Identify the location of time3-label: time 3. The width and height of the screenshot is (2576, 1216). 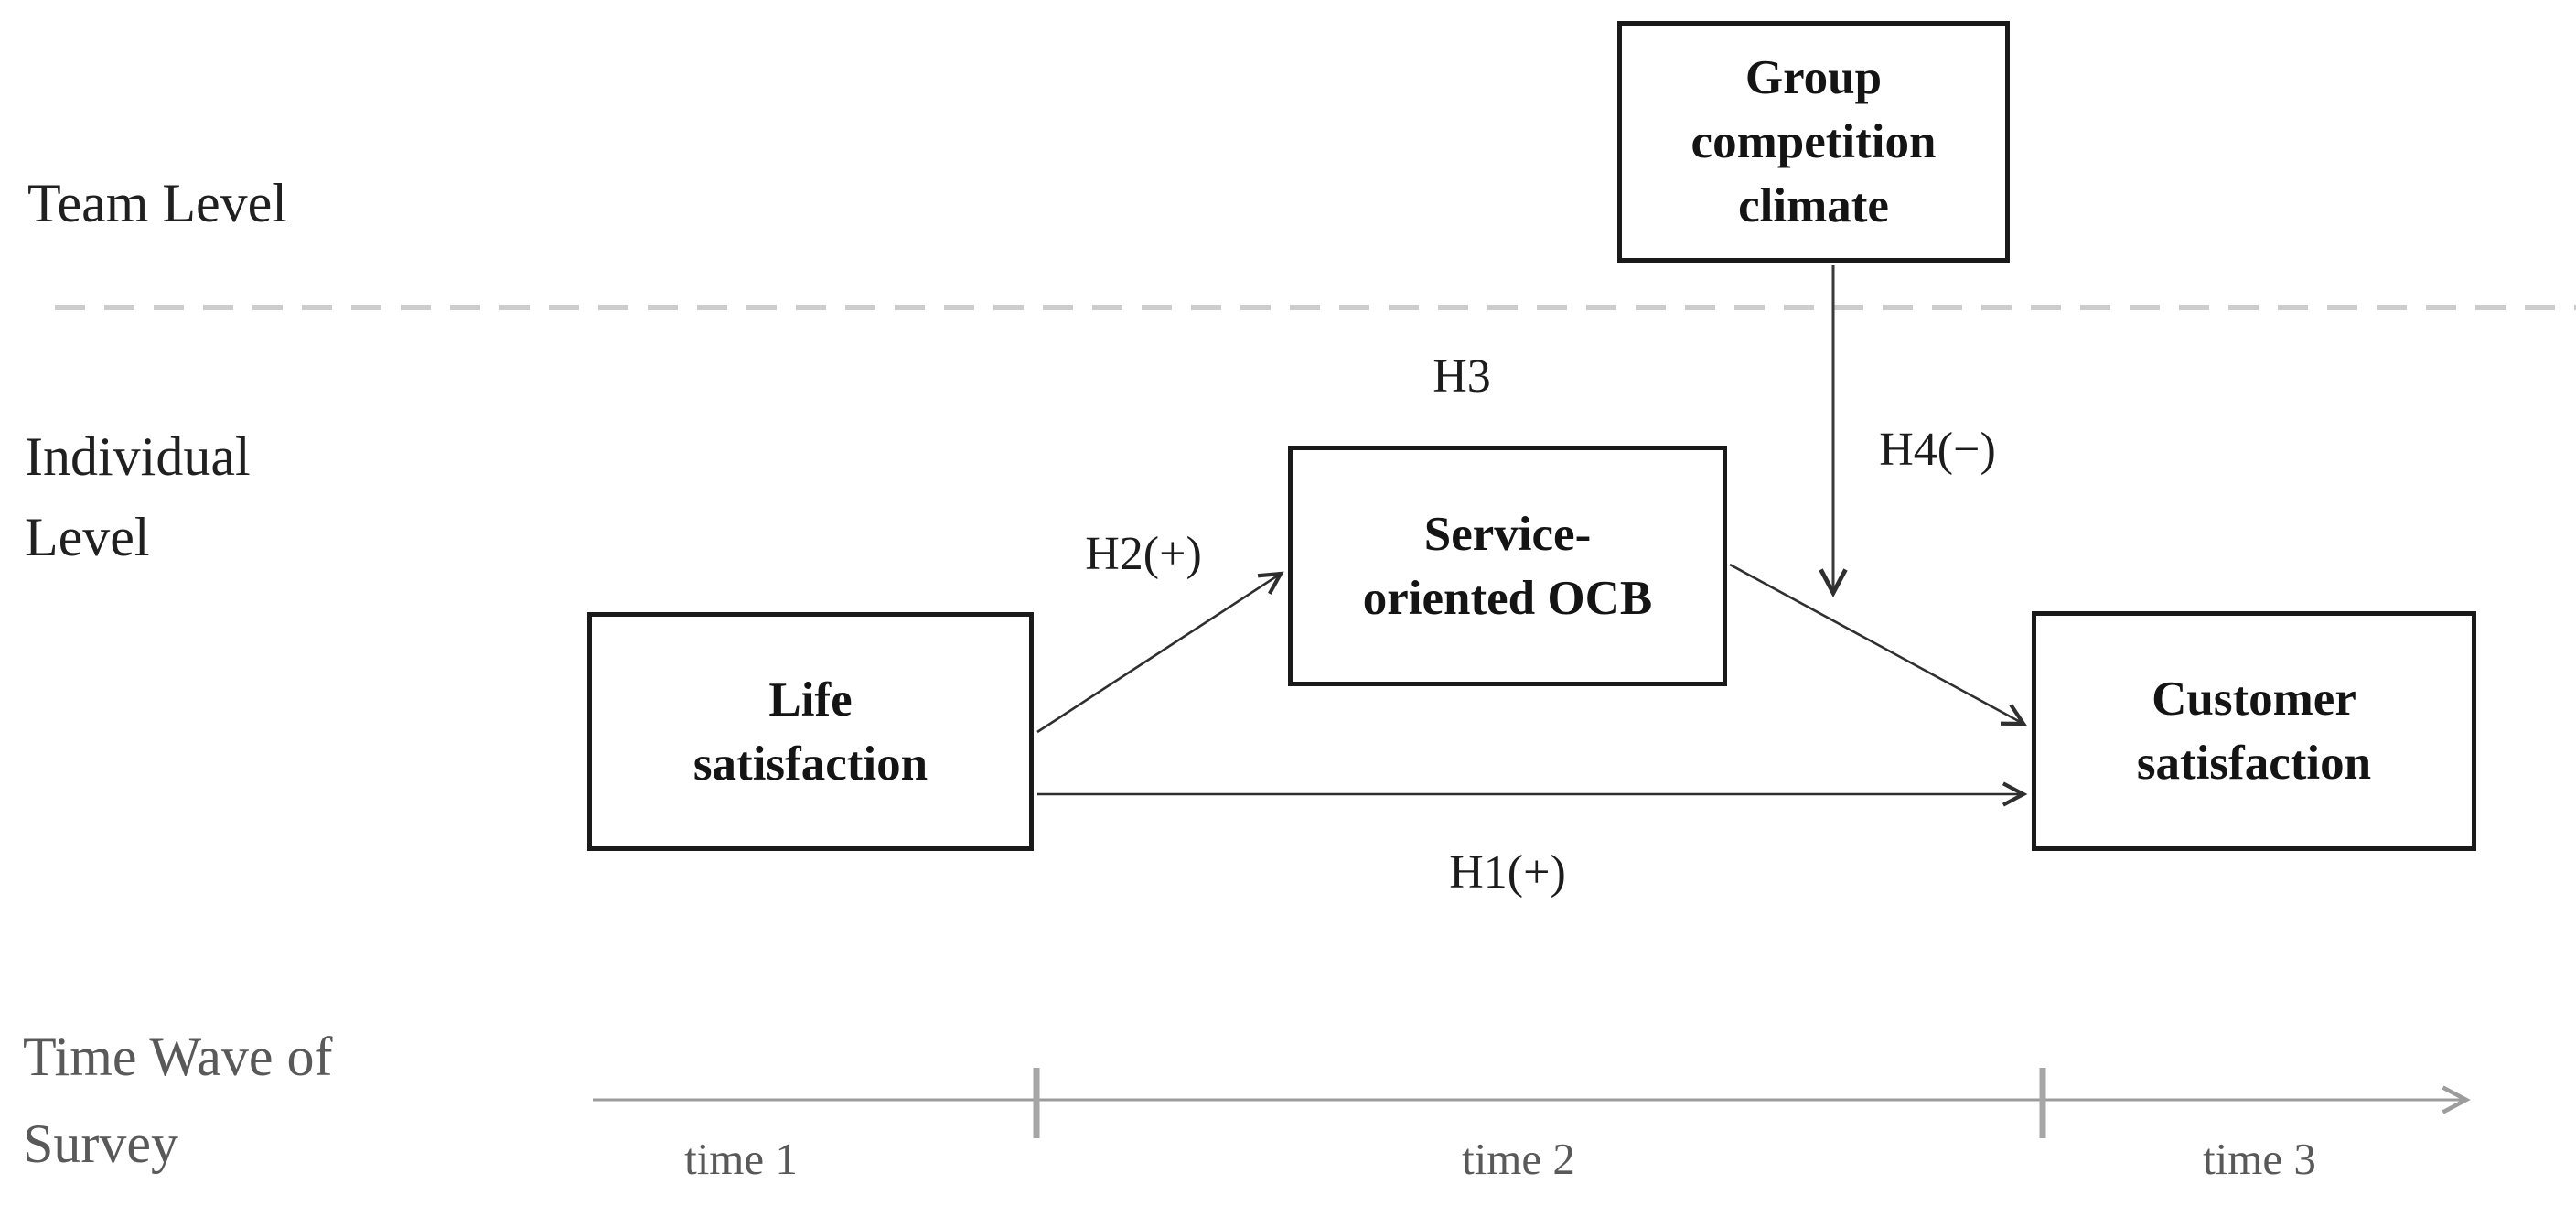
(2260, 1159).